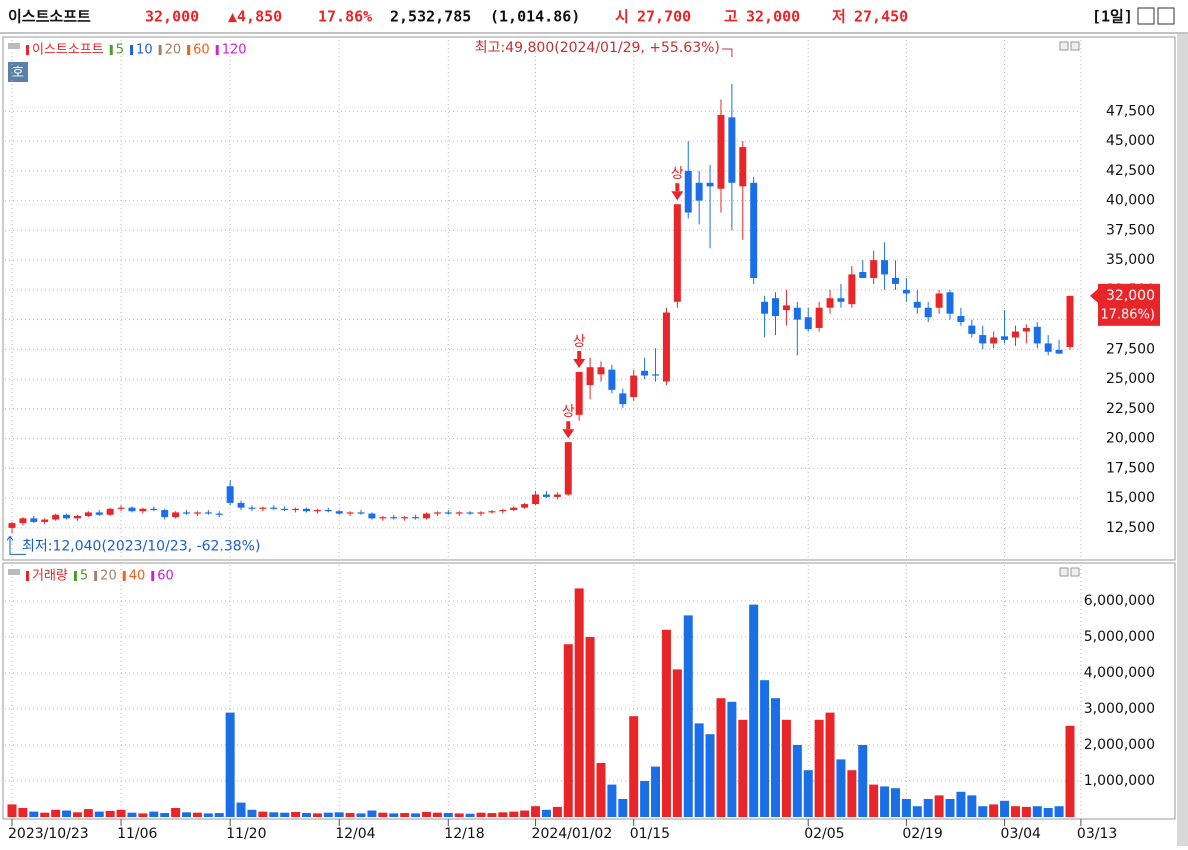 The width and height of the screenshot is (1188, 850). What do you see at coordinates (141, 546) in the screenshot?
I see `low-annotation: 최저:12,040(2023/10/23, -62.38%)` at bounding box center [141, 546].